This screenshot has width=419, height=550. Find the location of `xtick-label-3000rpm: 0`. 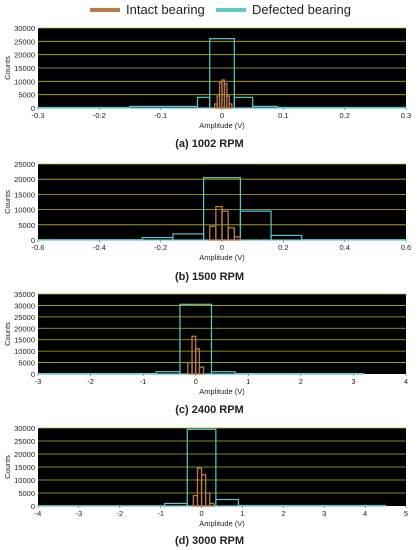

xtick-label-3000rpm: 0 is located at coordinates (201, 513).